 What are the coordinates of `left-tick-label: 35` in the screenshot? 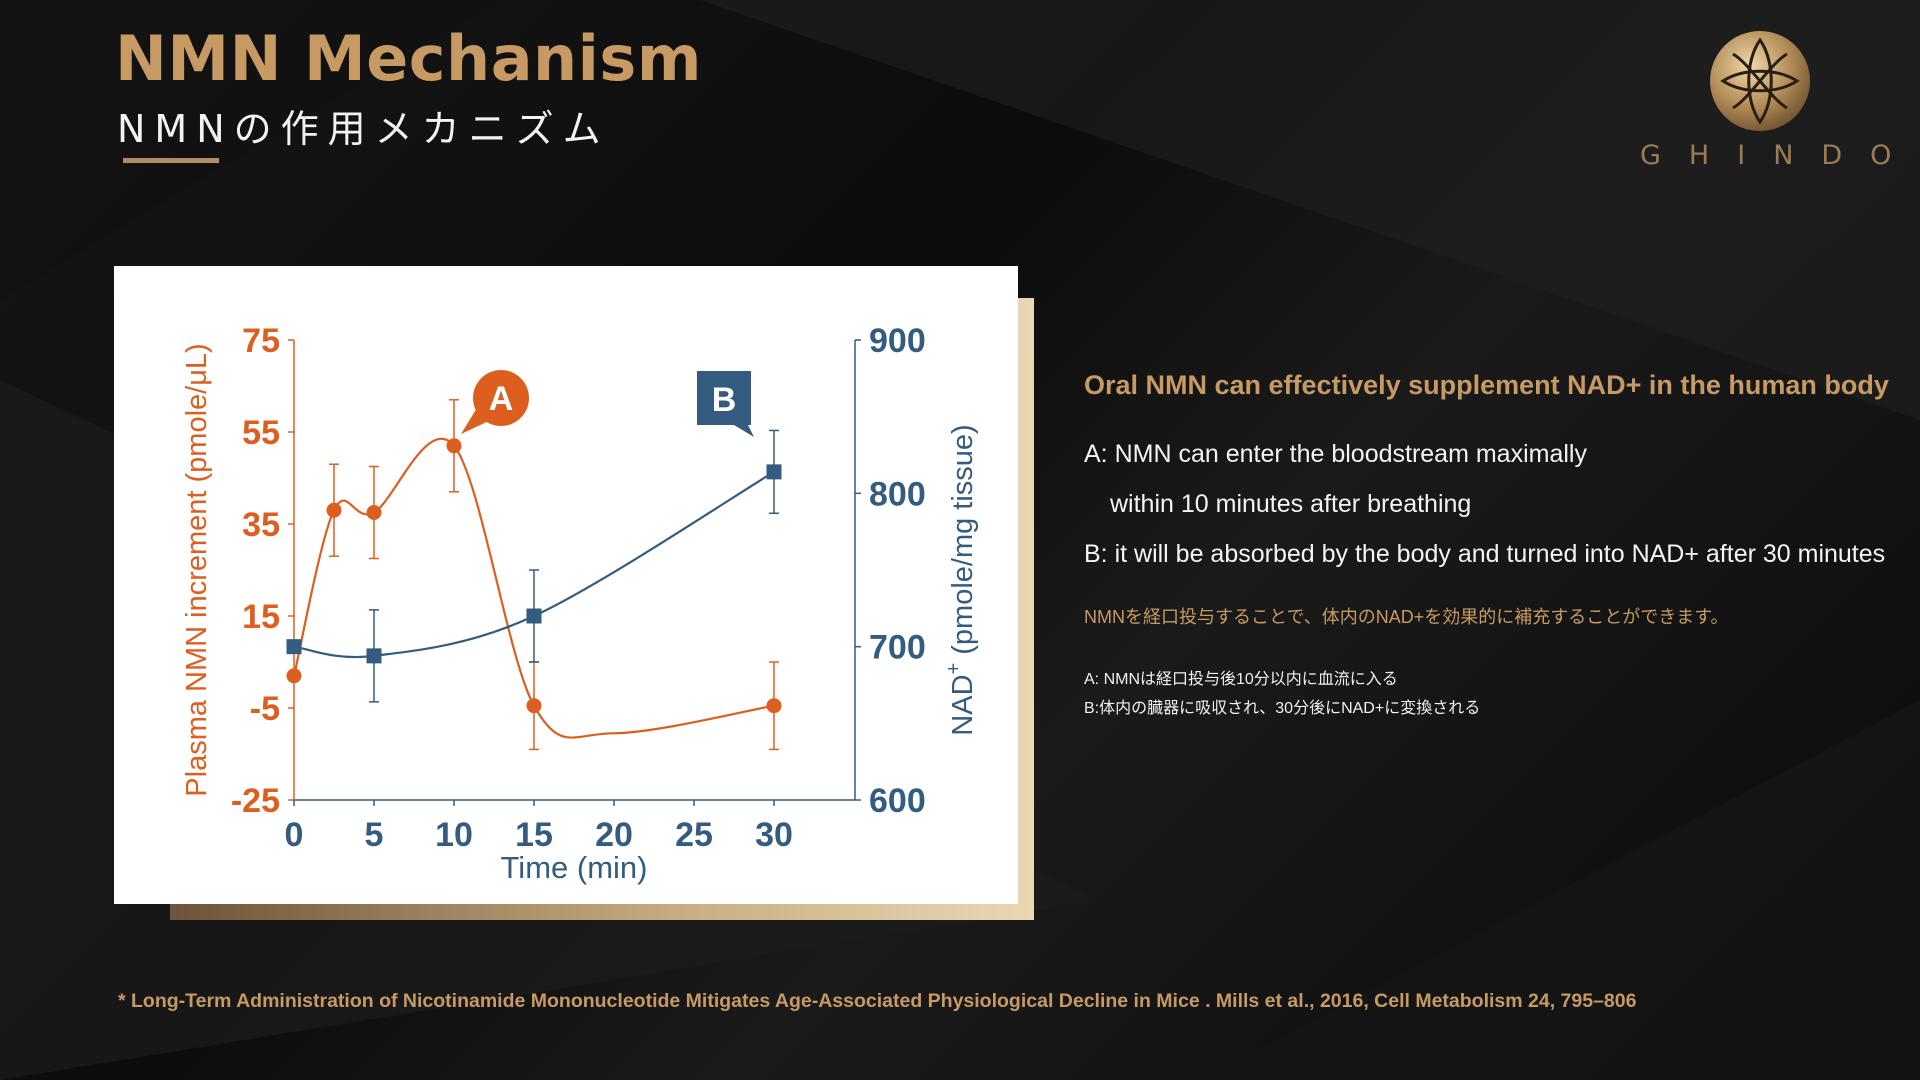 It's located at (261, 525).